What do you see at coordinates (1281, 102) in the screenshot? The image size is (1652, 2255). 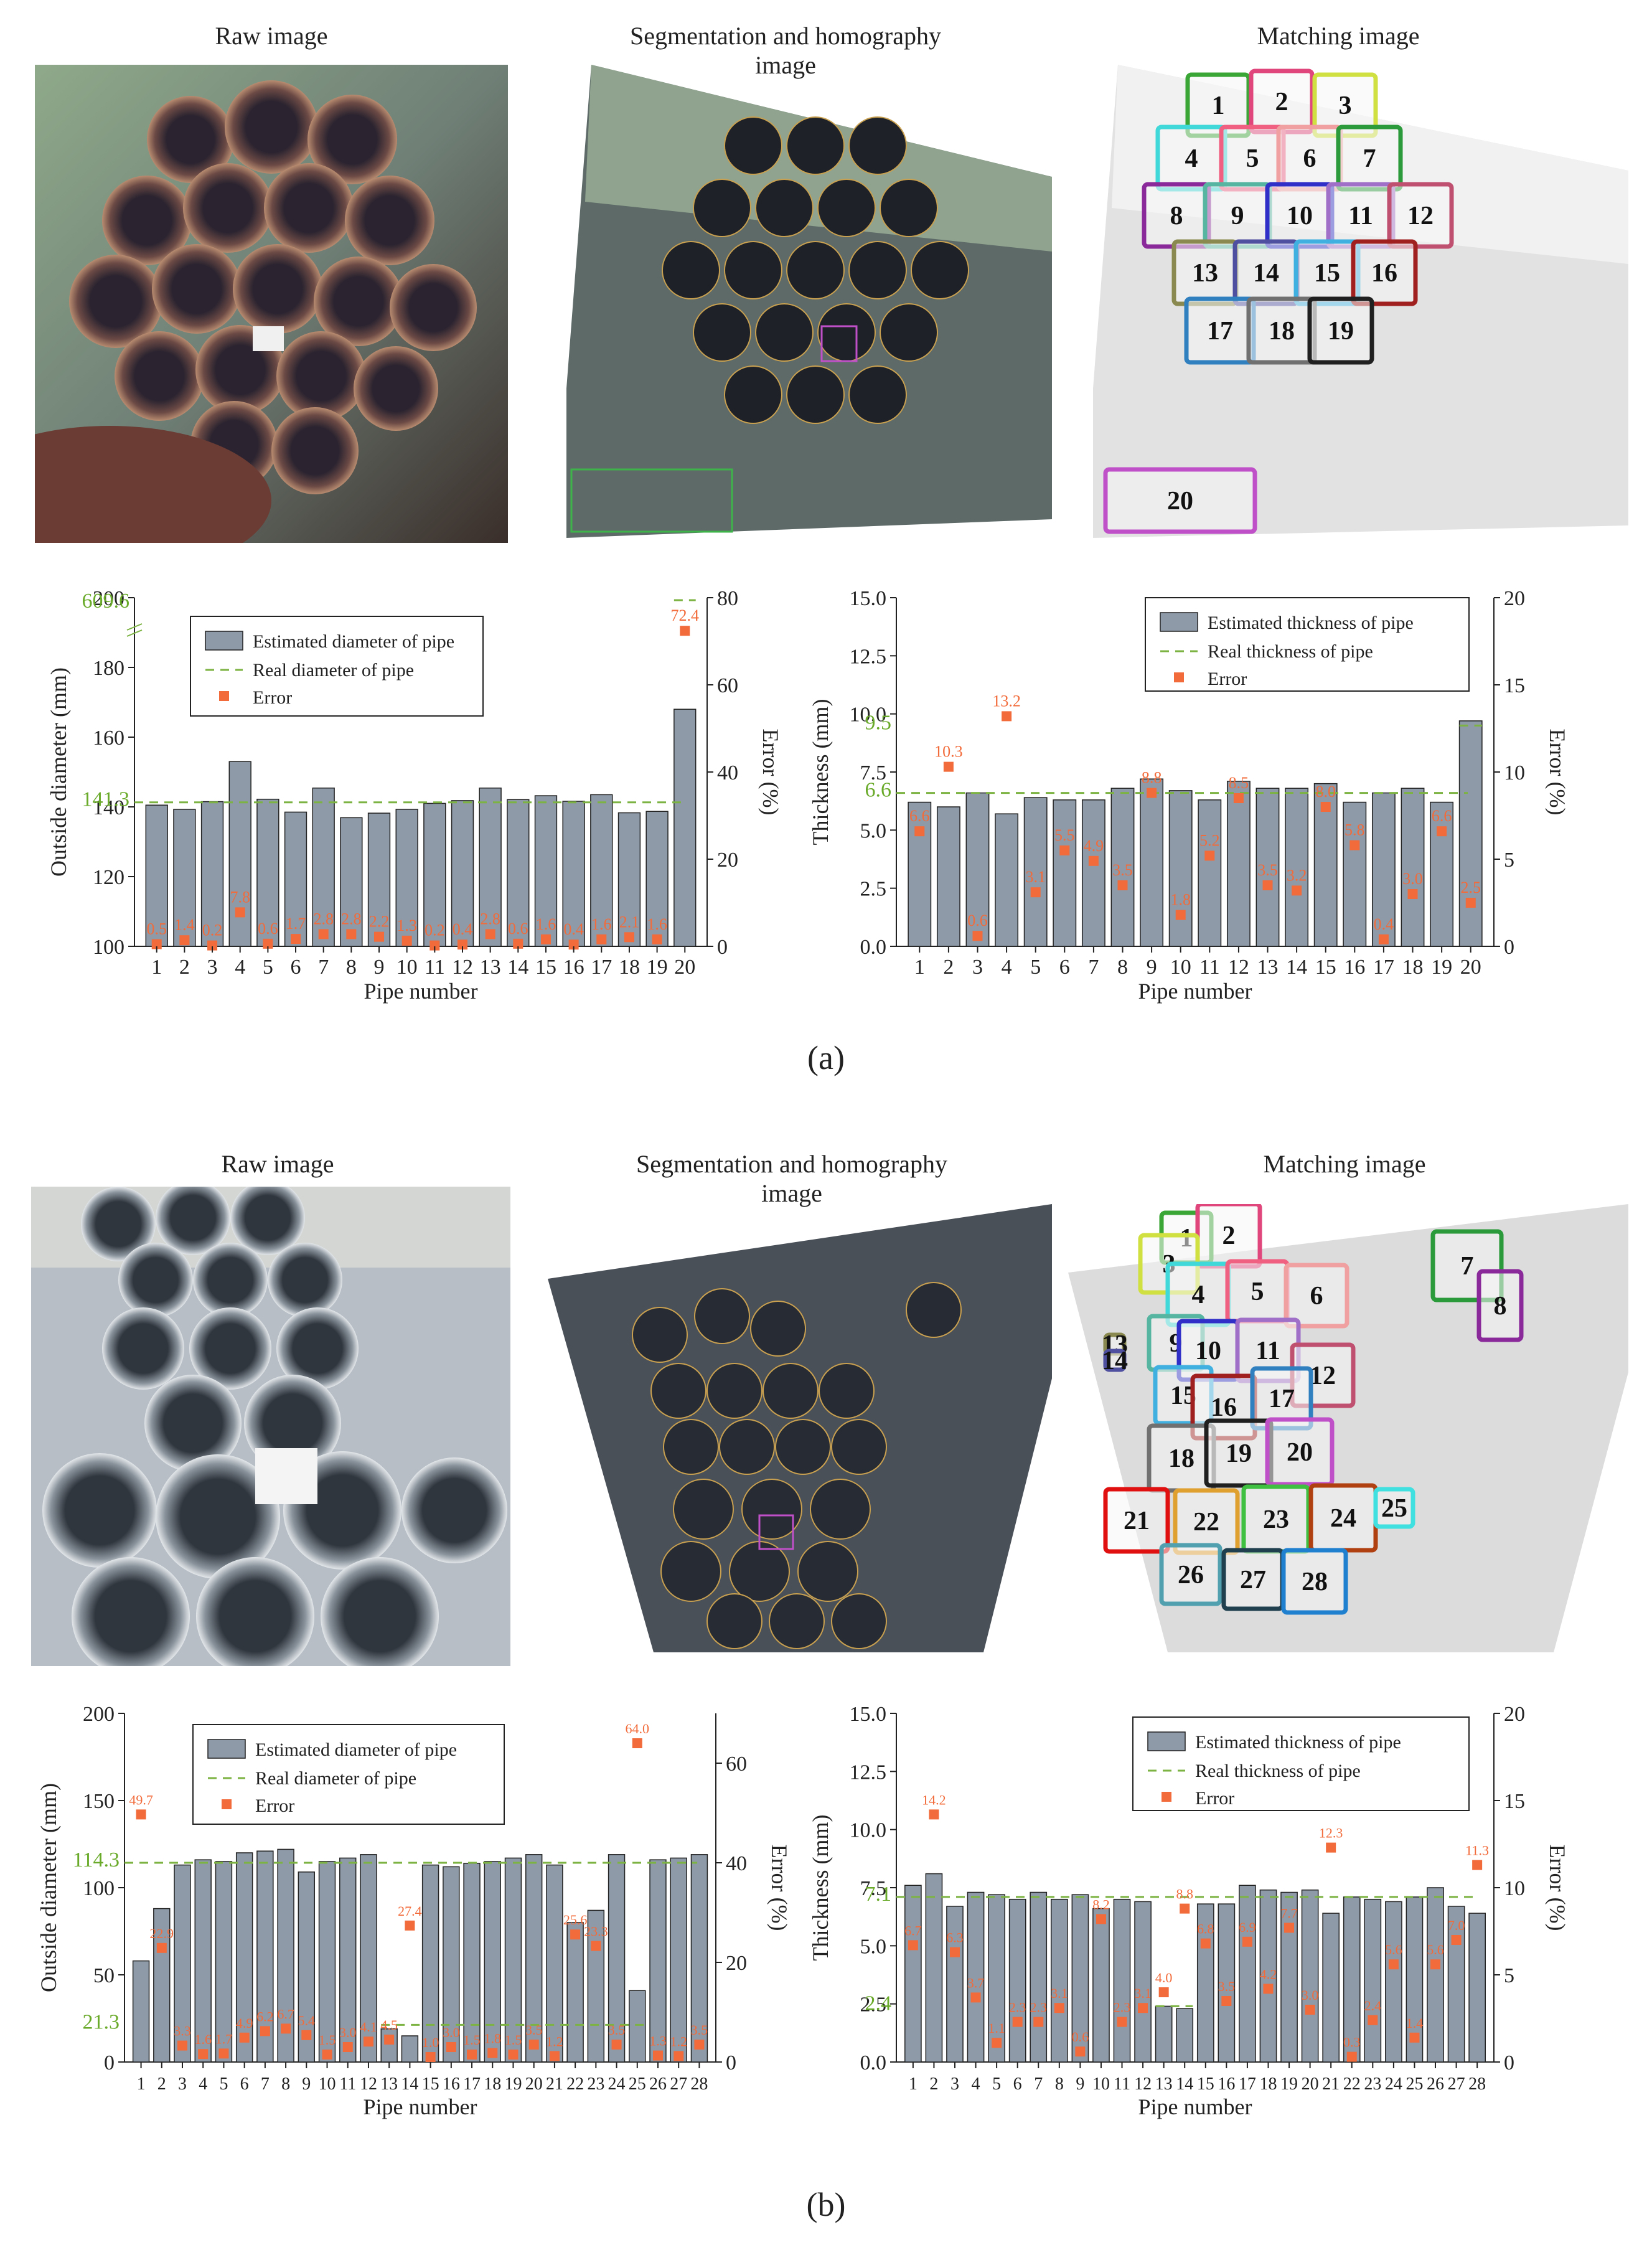 I see `match-label: 2` at bounding box center [1281, 102].